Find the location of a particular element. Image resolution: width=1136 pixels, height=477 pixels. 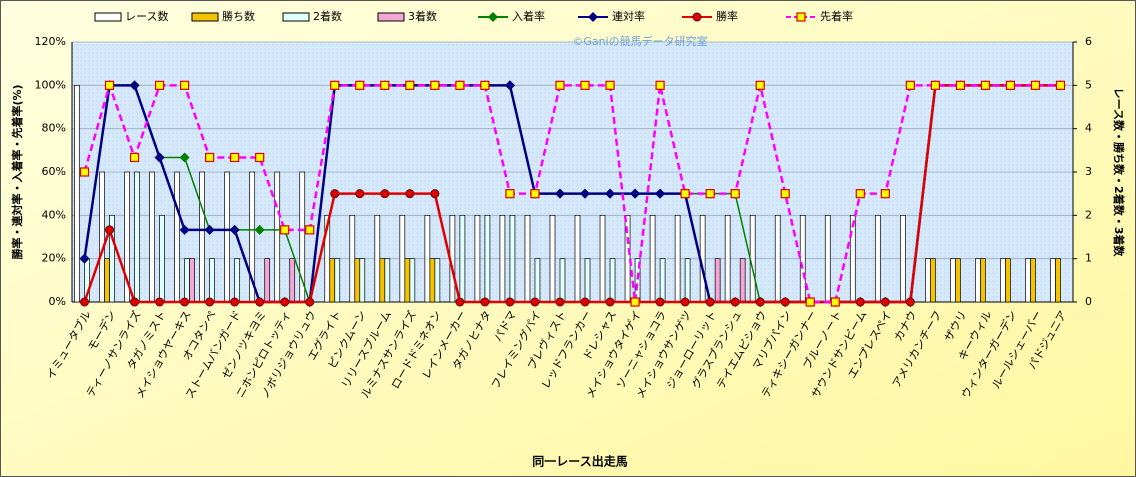

y-tick-label: 0% is located at coordinates (57, 301).